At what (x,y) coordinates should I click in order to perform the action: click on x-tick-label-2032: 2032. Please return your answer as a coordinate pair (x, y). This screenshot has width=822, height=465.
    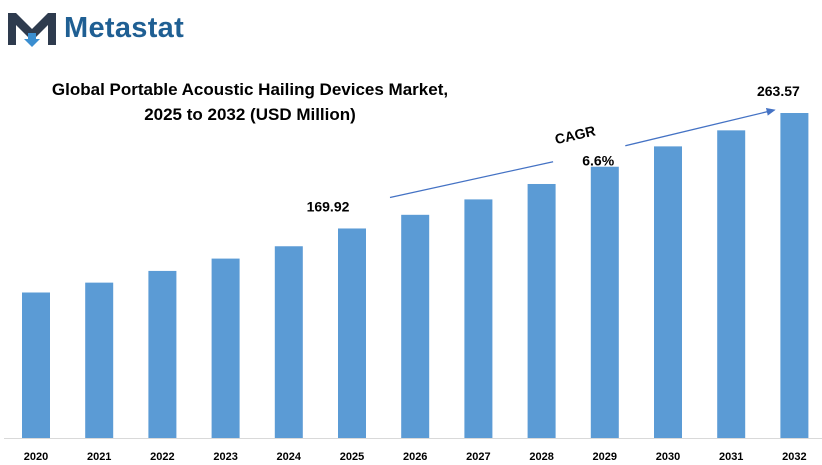
    Looking at the image, I should click on (794, 457).